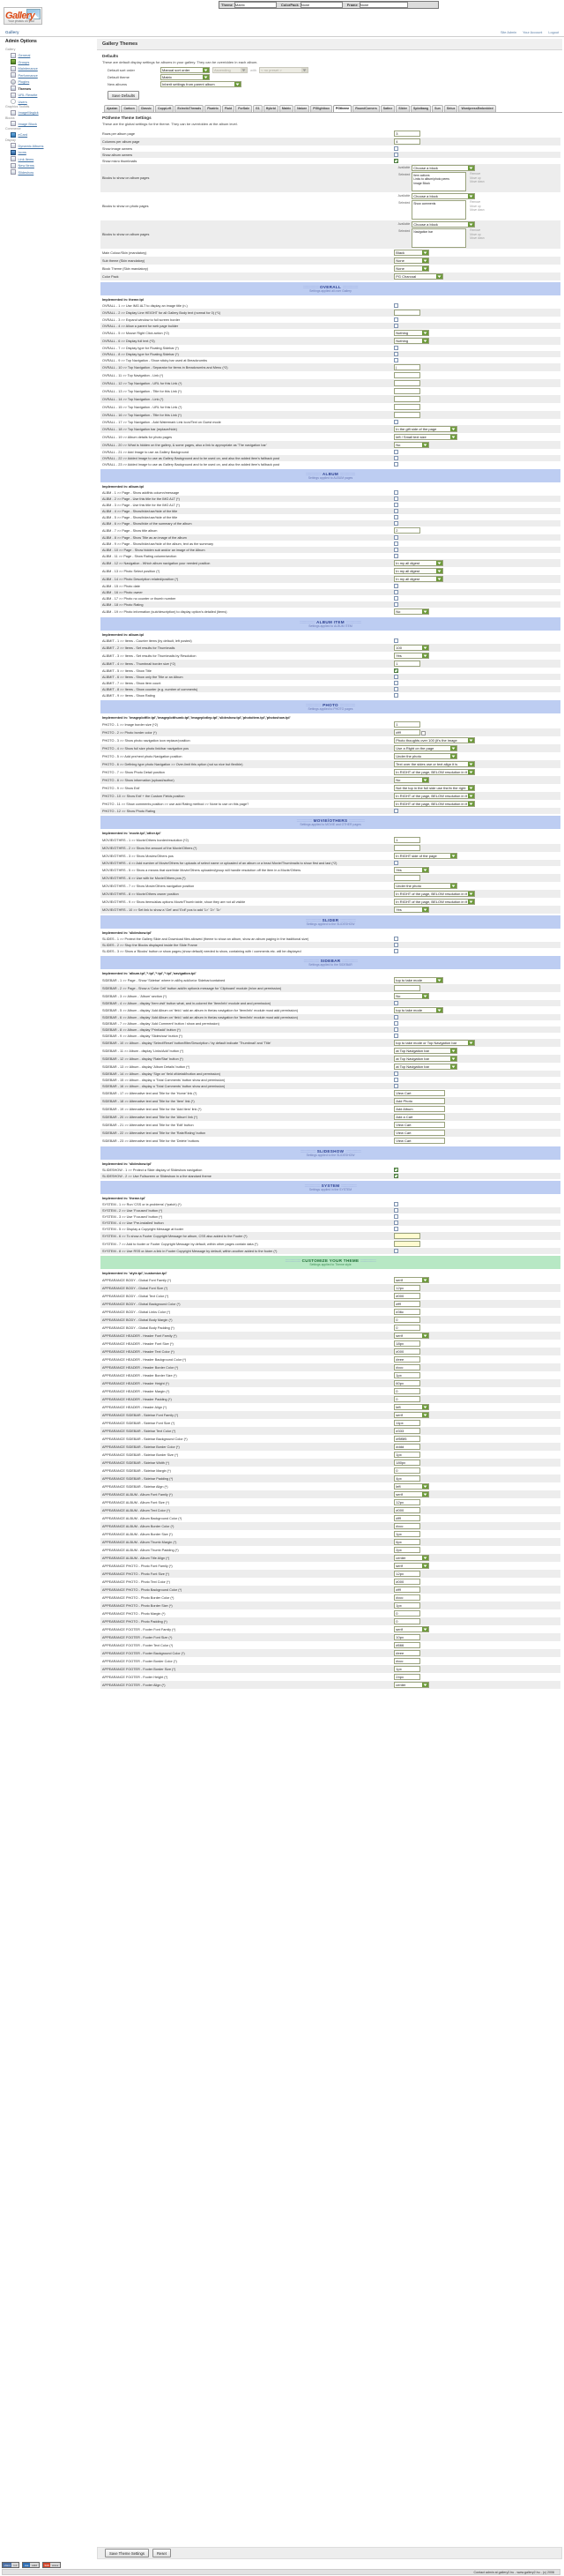 Image resolution: width=564 pixels, height=2576 pixels. What do you see at coordinates (230, 70) in the screenshot?
I see `sort-direction-select: Ascending` at bounding box center [230, 70].